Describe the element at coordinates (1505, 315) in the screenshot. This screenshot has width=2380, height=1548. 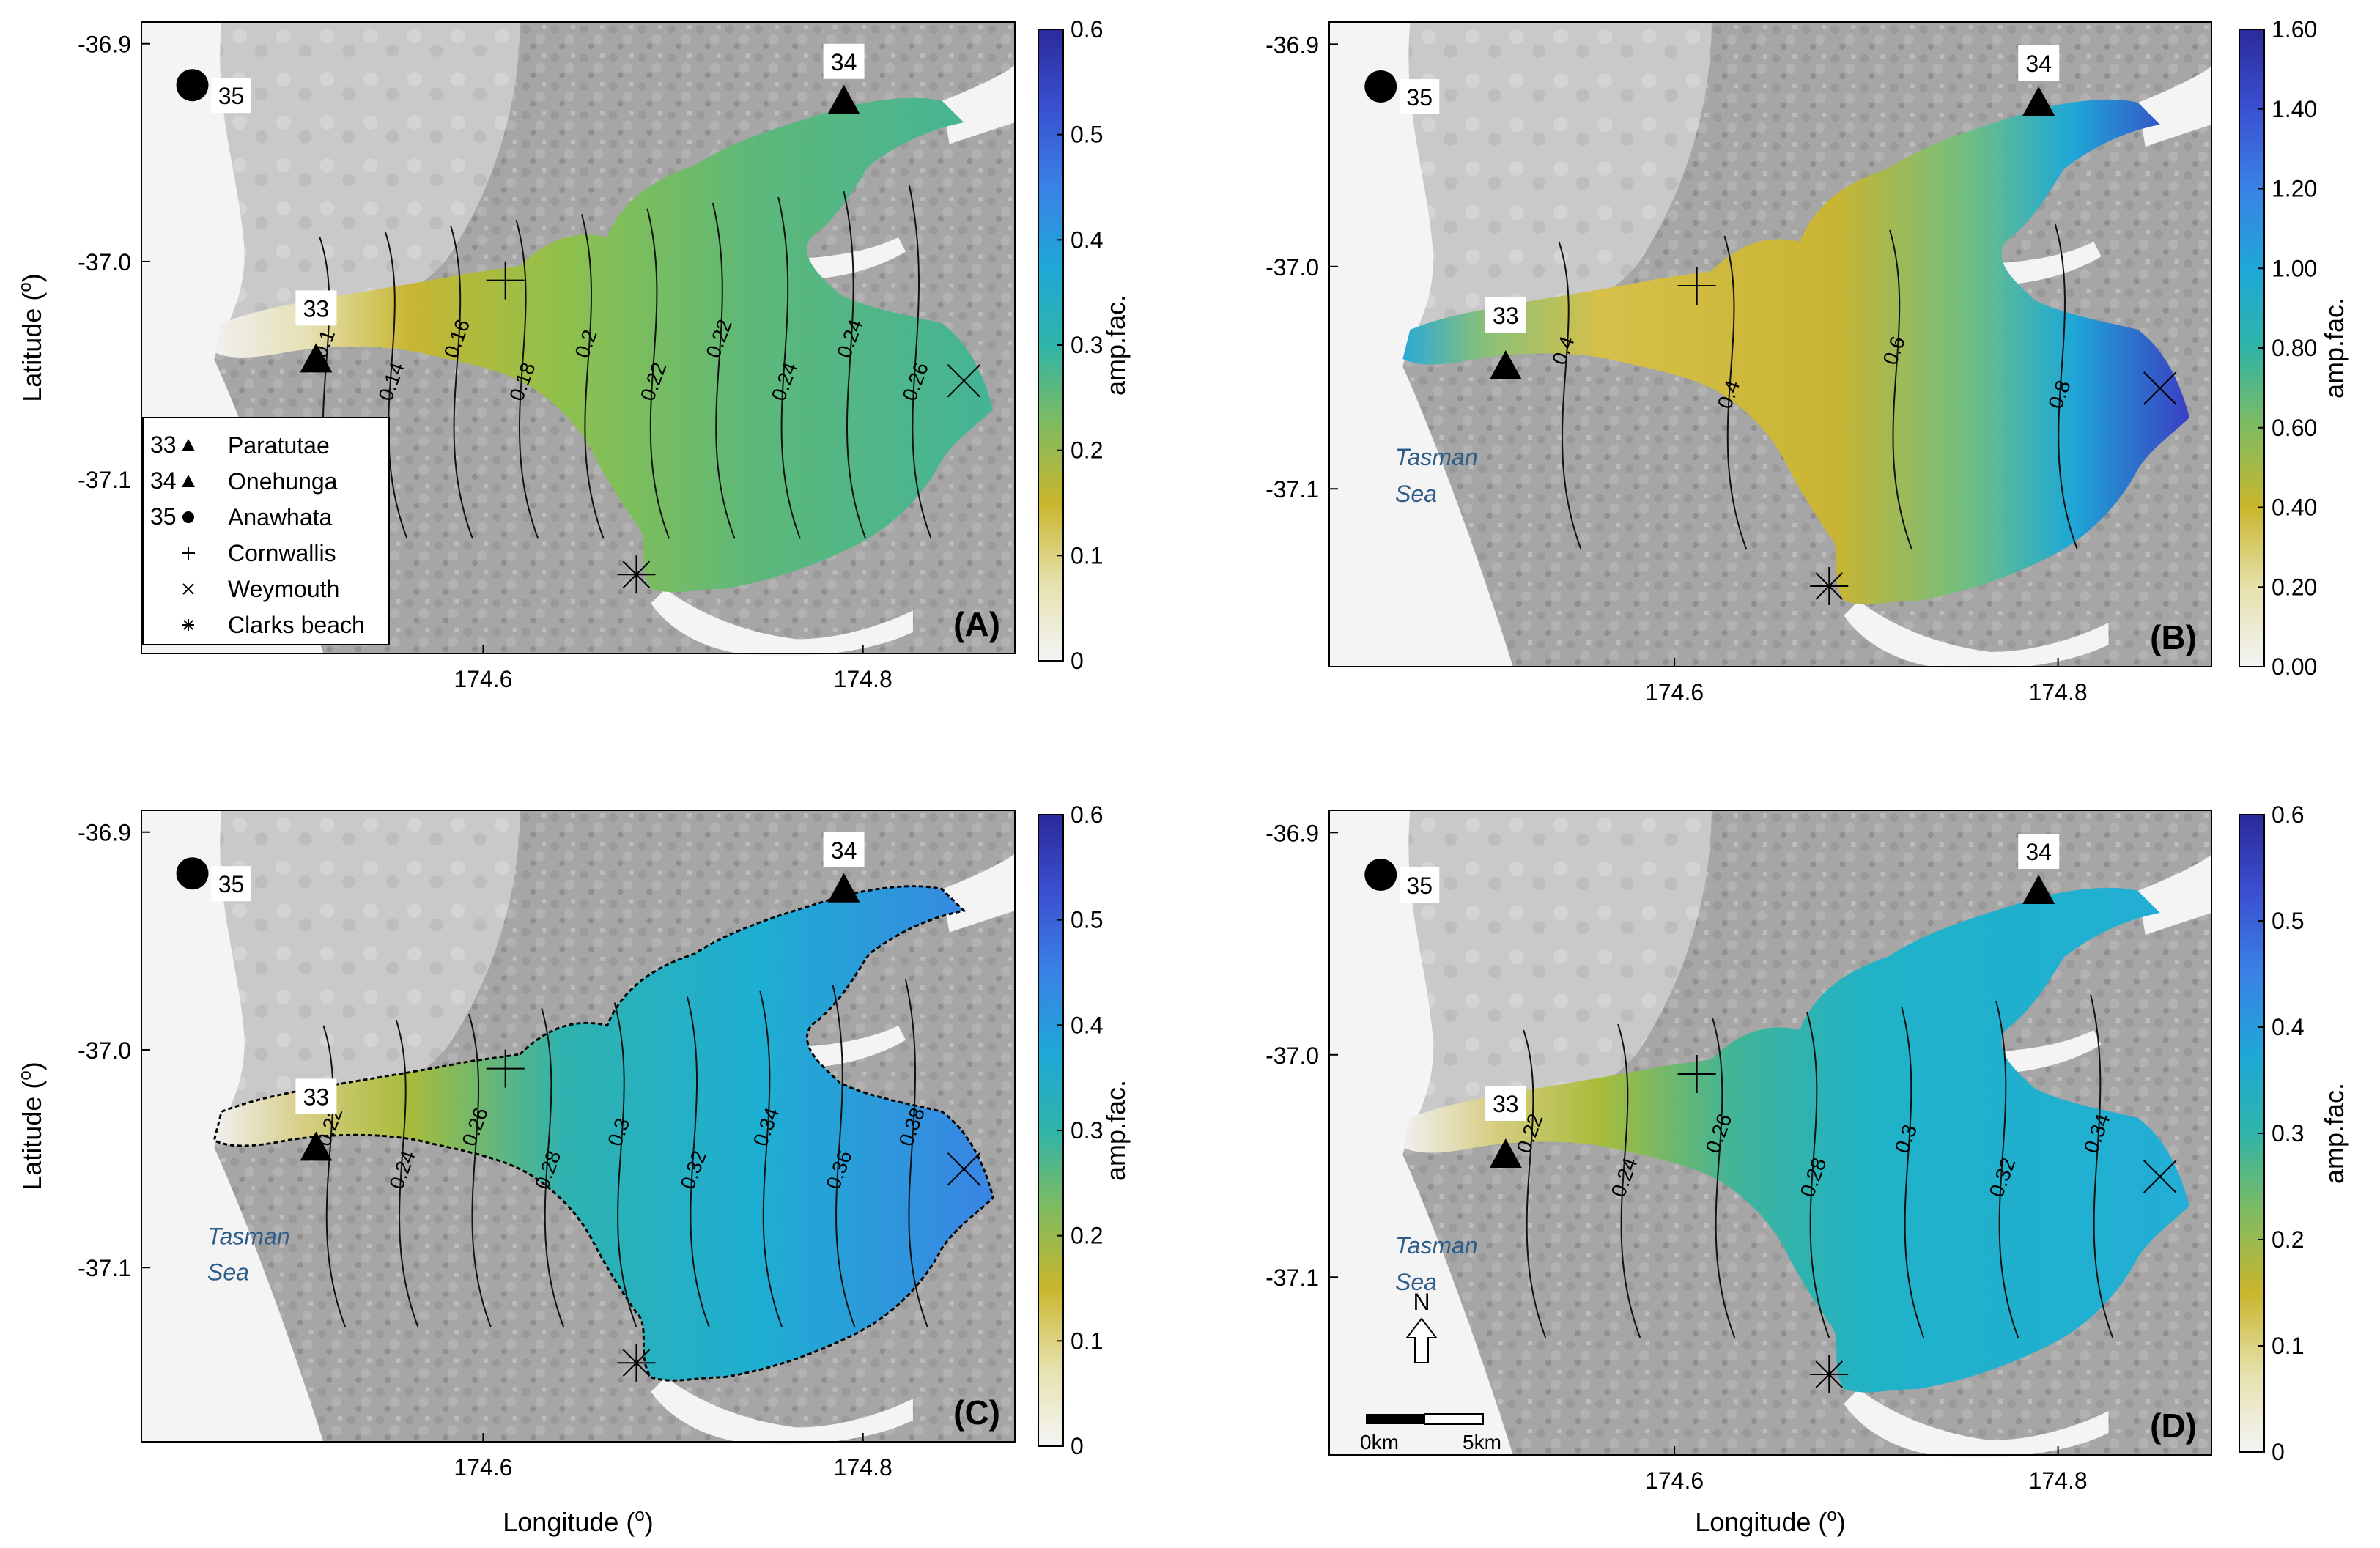
I see `station-33-label-box` at that location.